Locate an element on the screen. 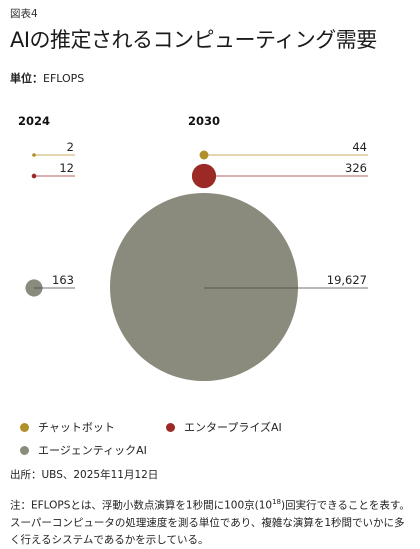  legend-swatch-chatbot is located at coordinates (24, 427).